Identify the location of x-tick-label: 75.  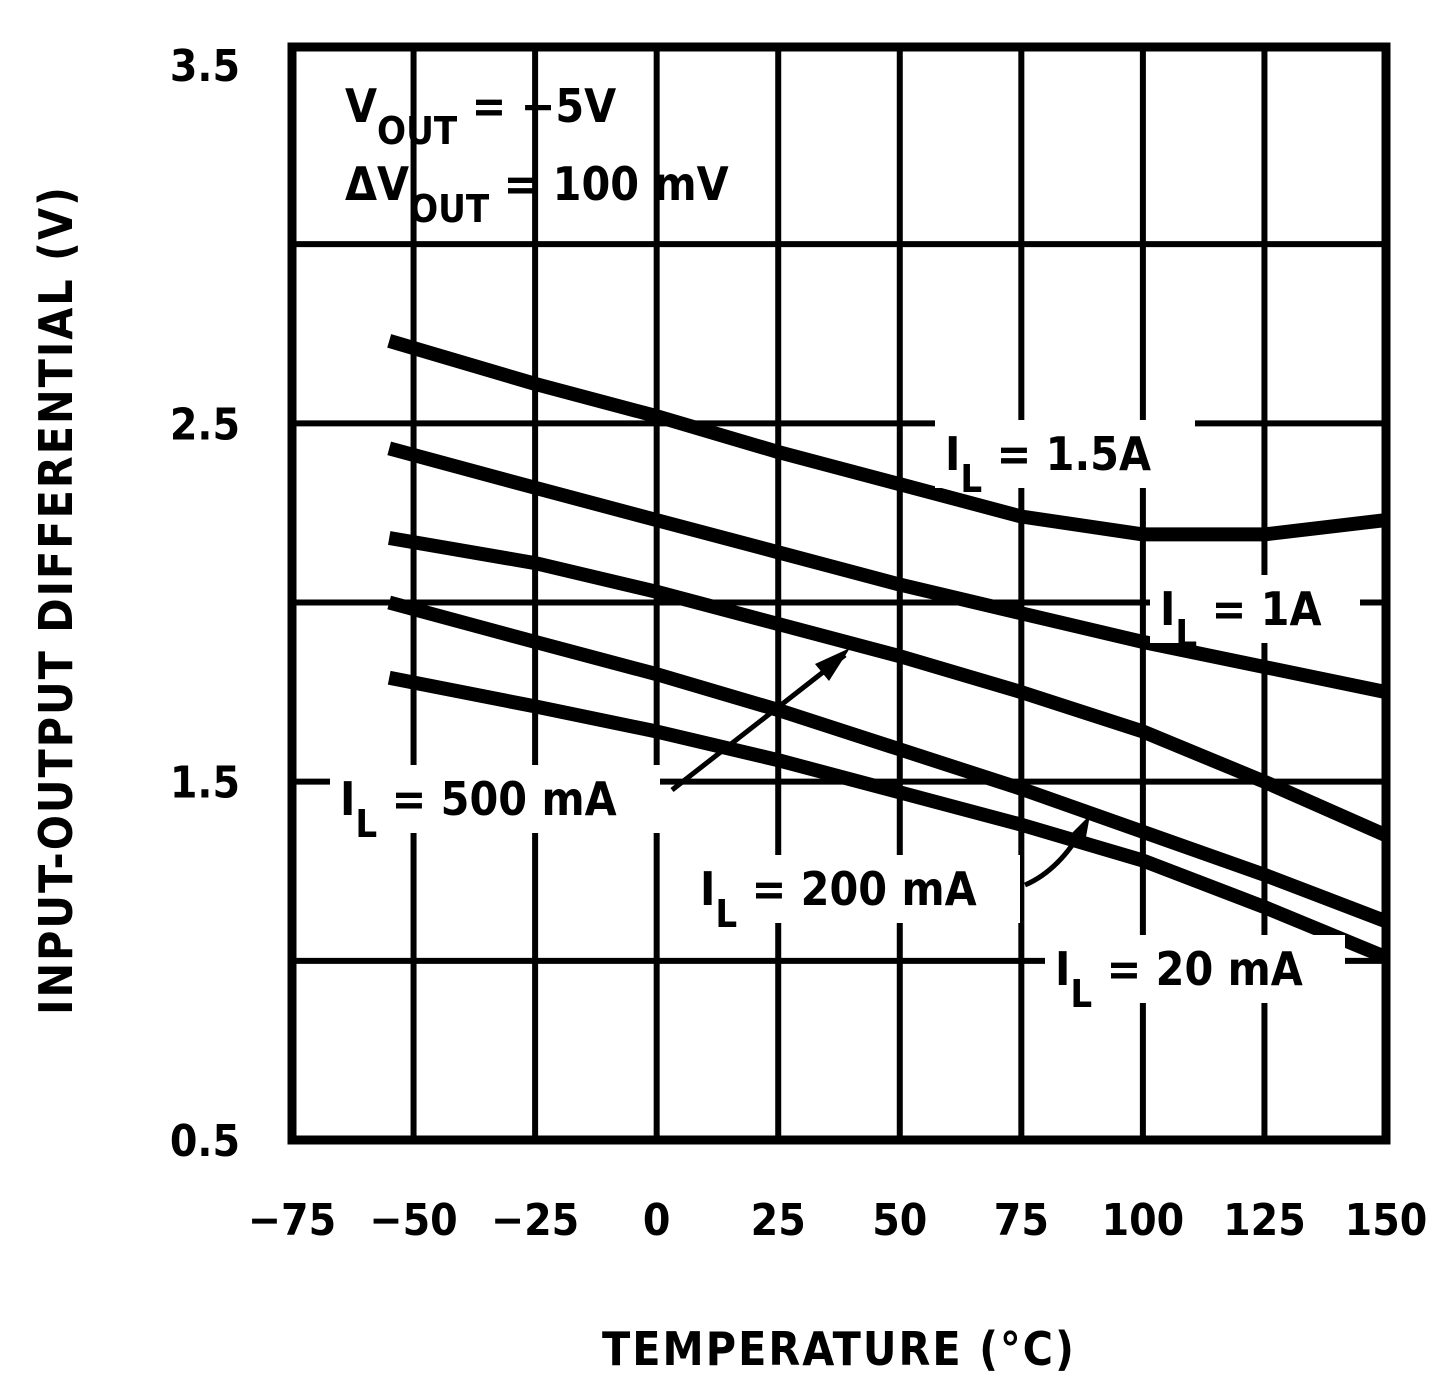
(1021, 1220).